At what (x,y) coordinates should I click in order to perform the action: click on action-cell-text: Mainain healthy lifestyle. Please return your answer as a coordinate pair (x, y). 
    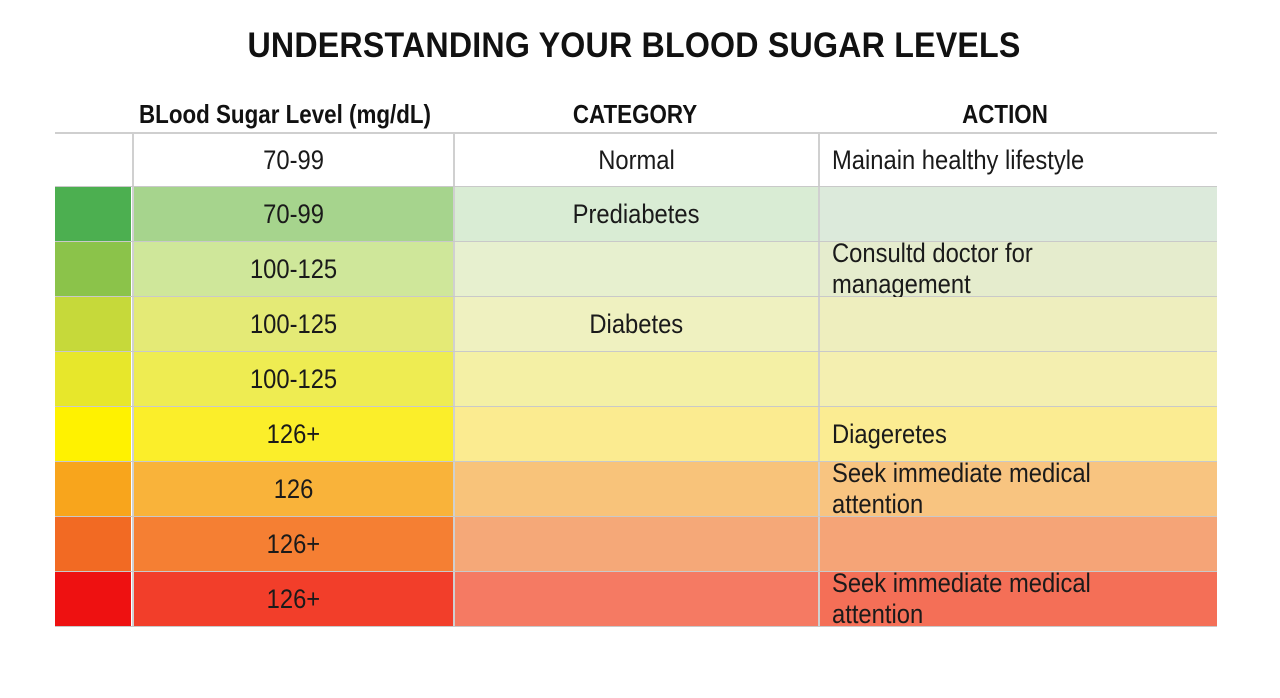
    Looking at the image, I should click on (958, 159).